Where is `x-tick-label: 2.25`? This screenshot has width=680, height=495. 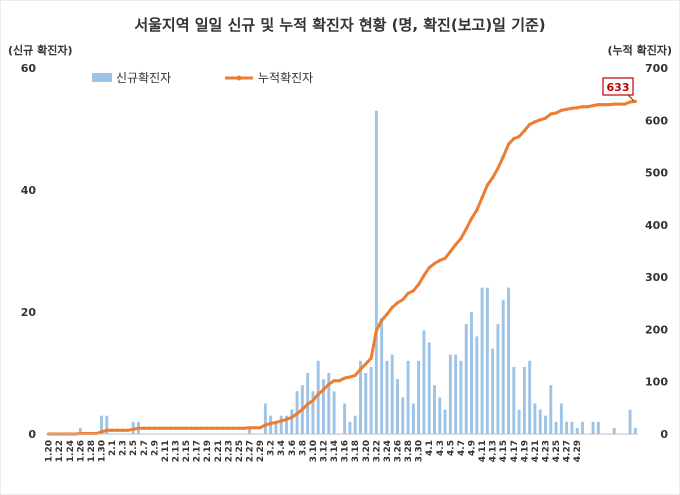
x-tick-label: 2.25 is located at coordinates (240, 451).